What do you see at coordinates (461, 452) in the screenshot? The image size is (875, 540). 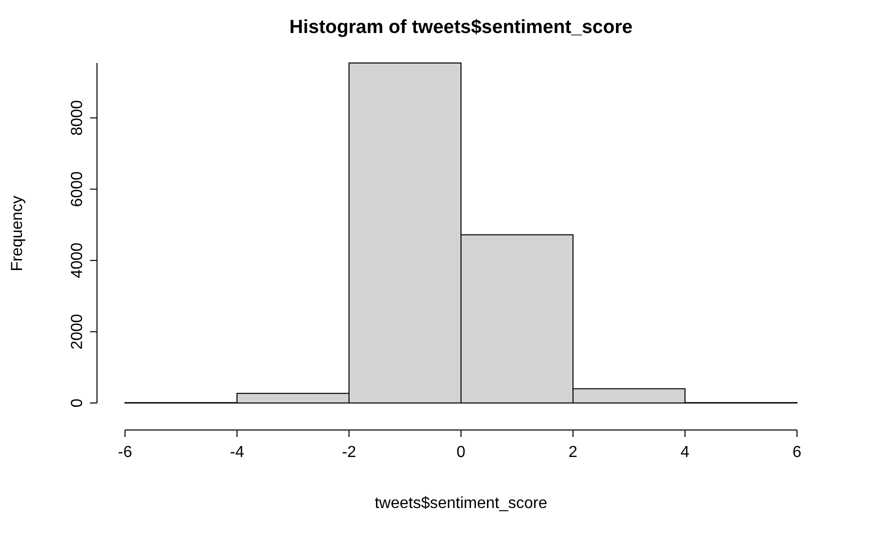 I see `x-tick-label: 0` at bounding box center [461, 452].